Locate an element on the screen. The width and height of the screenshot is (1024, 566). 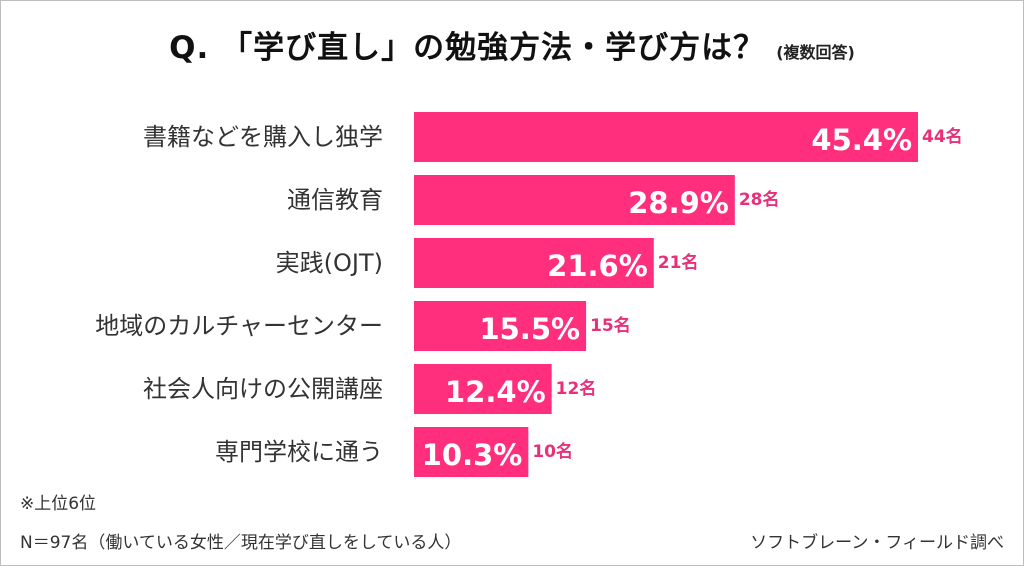
category-label-5: 社会人向けの公開講座 is located at coordinates (263, 389).